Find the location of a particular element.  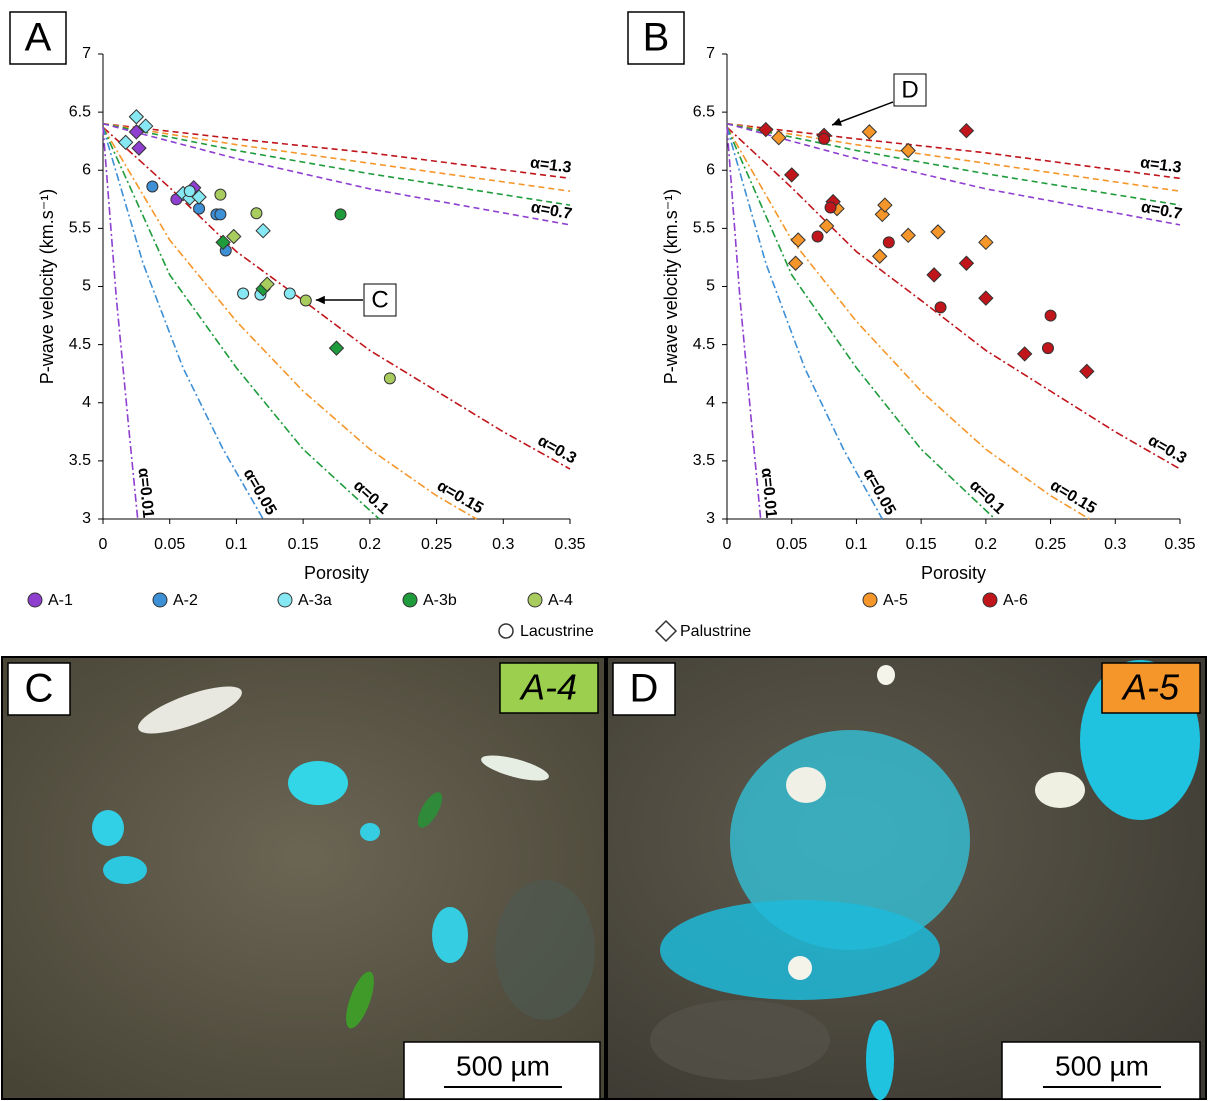

legend-label: A-5 is located at coordinates (895, 600).